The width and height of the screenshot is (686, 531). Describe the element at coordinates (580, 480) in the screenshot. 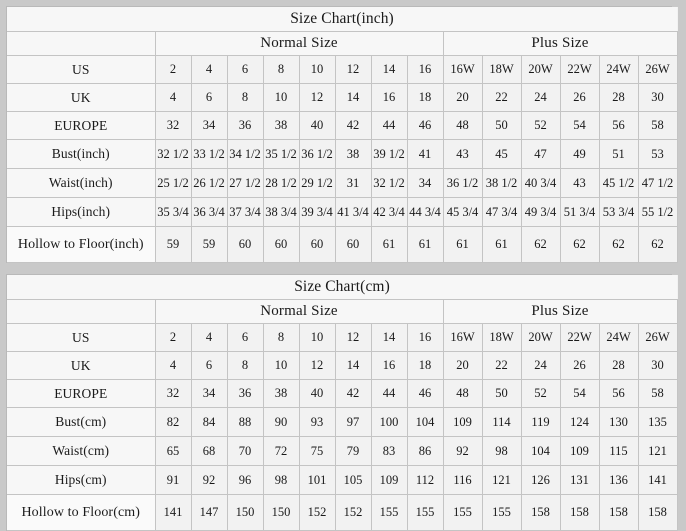

I see `data-cell: 131` at that location.